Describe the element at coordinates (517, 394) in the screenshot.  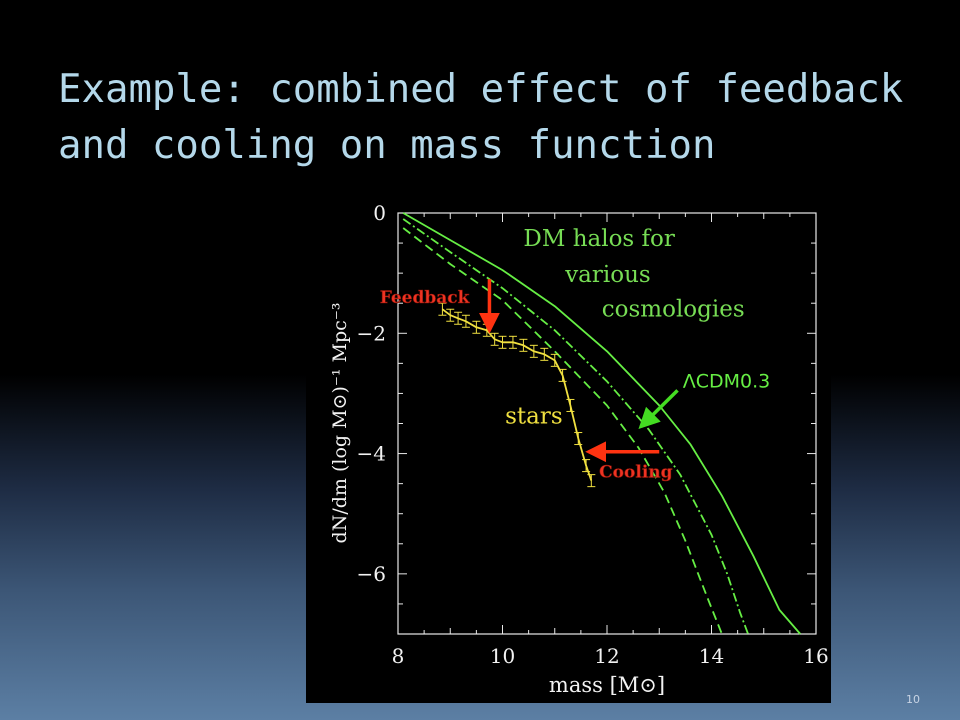
I see `stars-curve` at that location.